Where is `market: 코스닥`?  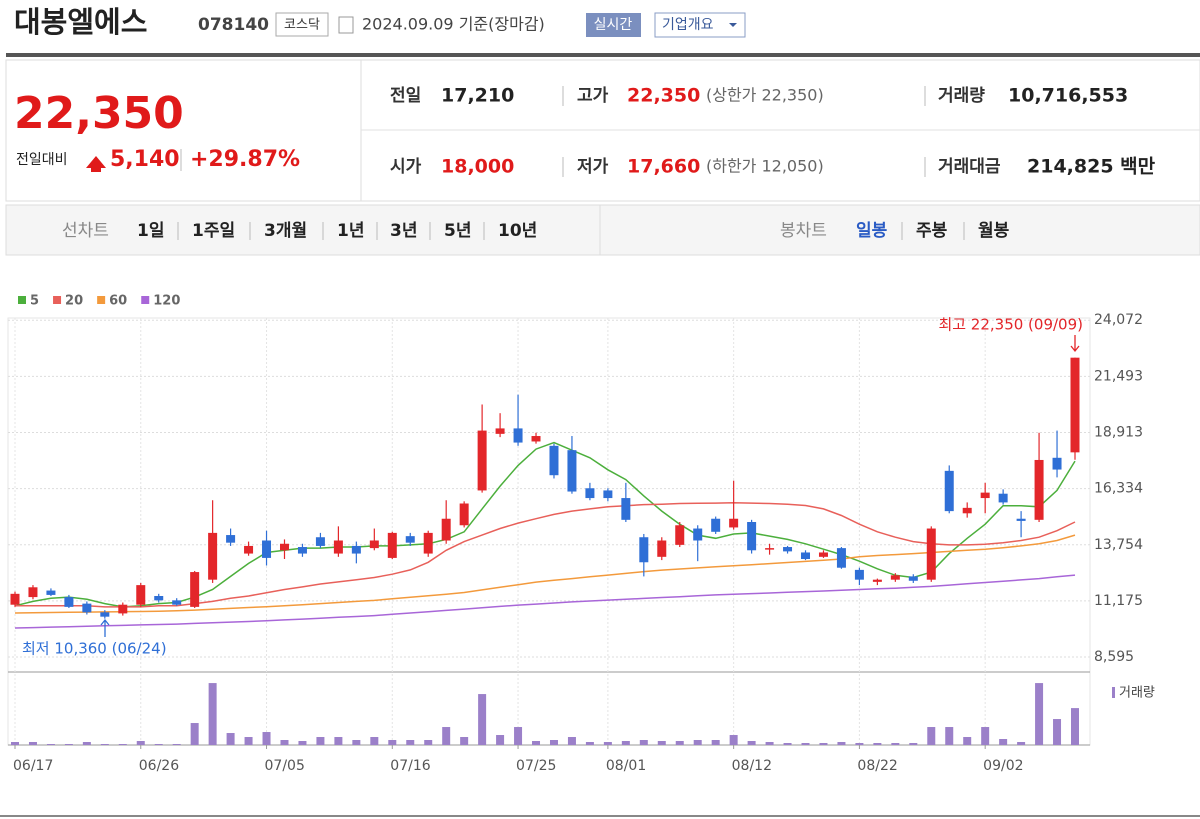 market: 코스닥 is located at coordinates (302, 25).